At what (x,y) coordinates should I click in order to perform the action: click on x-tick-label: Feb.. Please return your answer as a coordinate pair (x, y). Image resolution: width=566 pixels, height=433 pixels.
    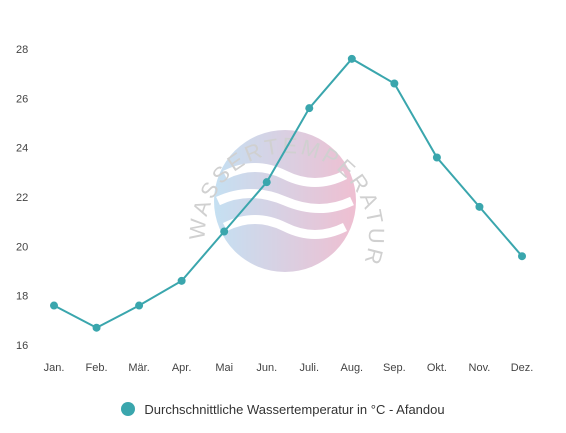
    Looking at the image, I should click on (97, 368).